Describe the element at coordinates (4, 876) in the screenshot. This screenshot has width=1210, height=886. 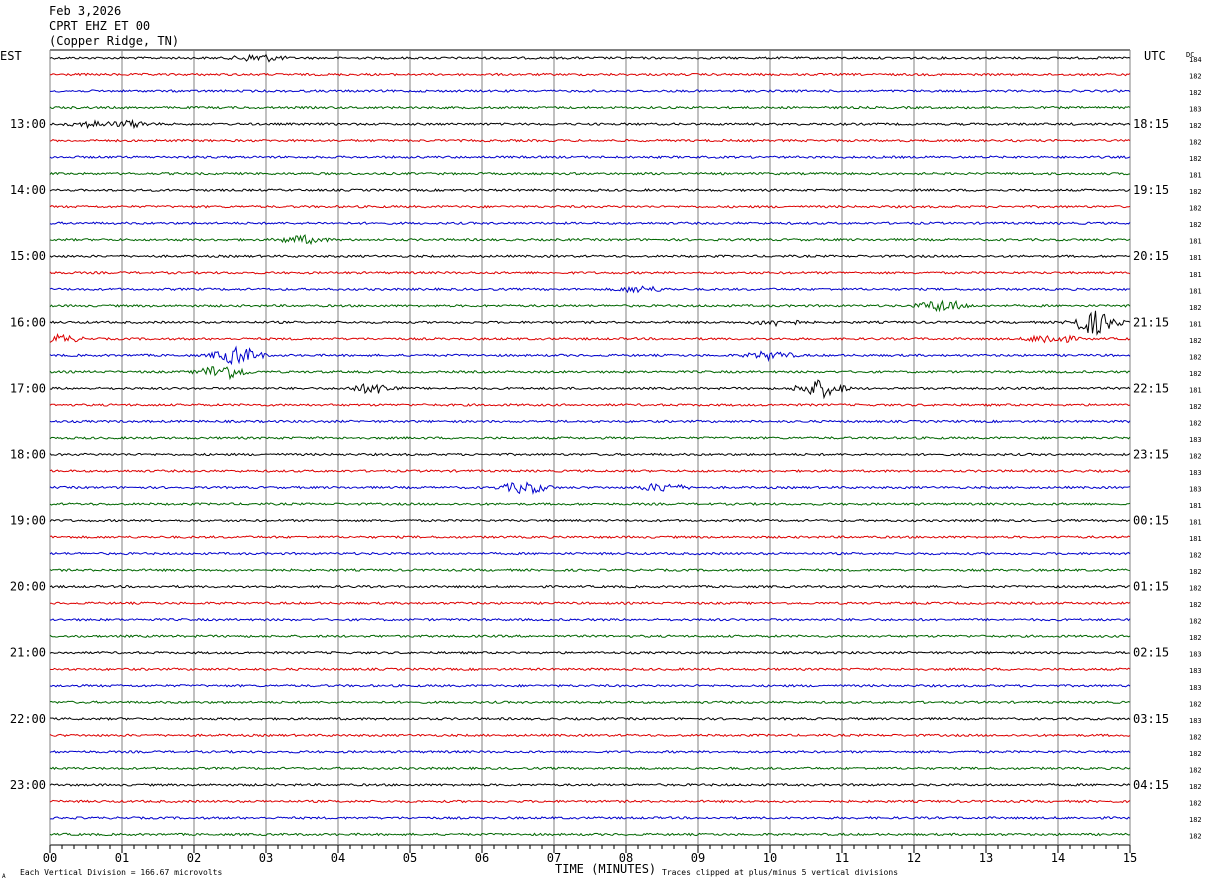
I see `corner-mark: A` at that location.